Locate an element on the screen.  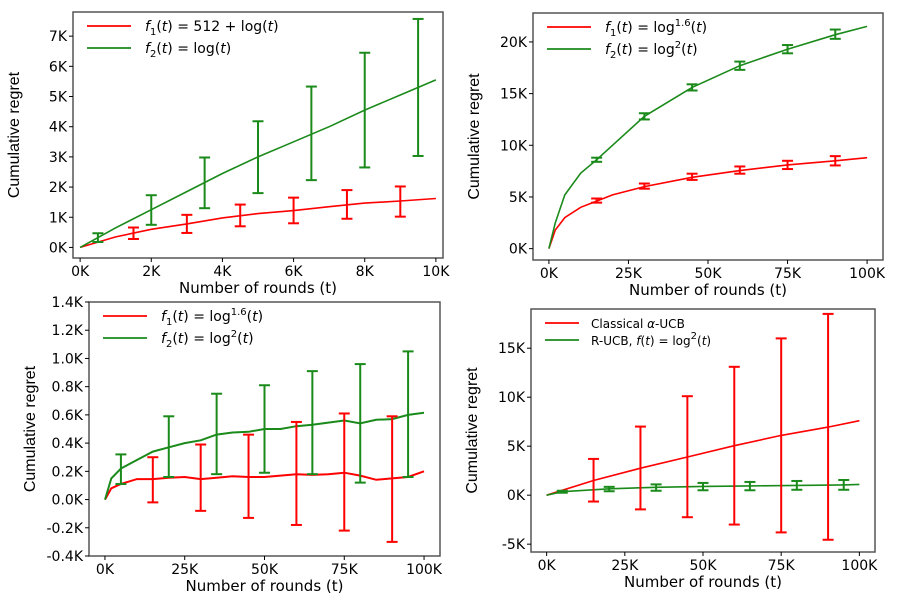
legend-label: f1​(t) = 512 + log(t) is located at coordinates (212, 28).